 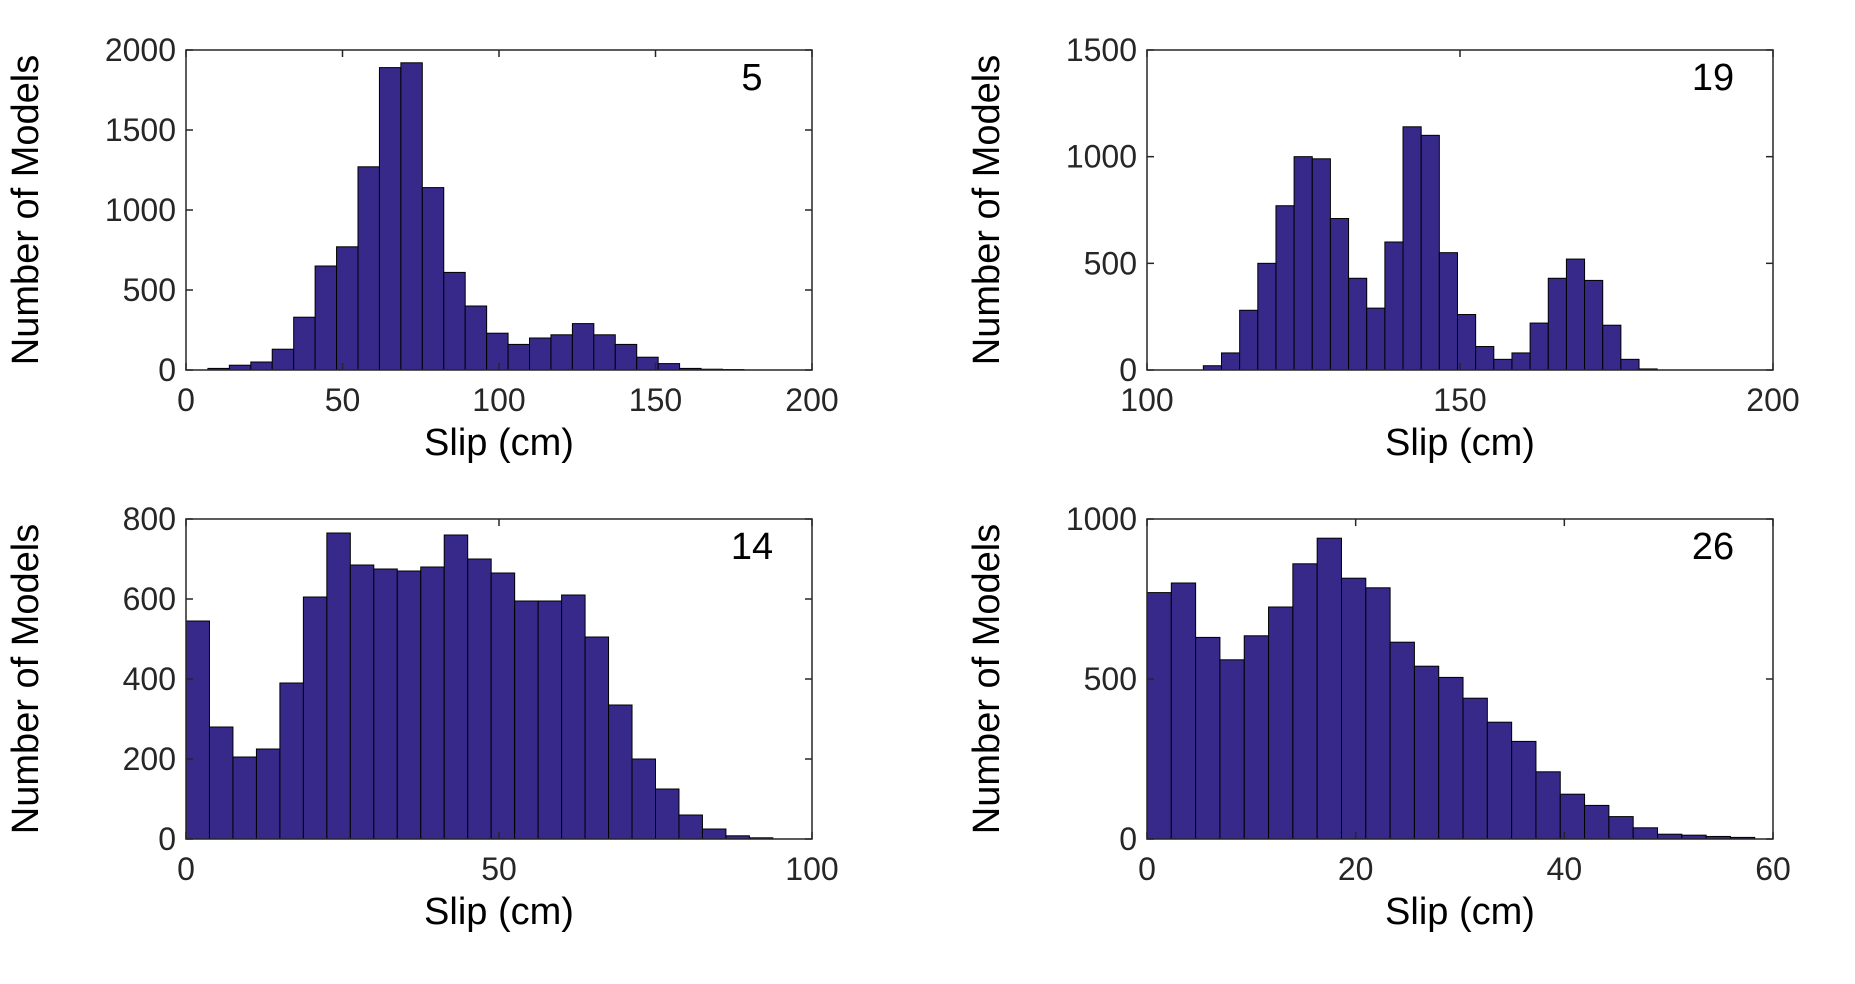 I want to click on panel-label: 19, so click(x=1713, y=78).